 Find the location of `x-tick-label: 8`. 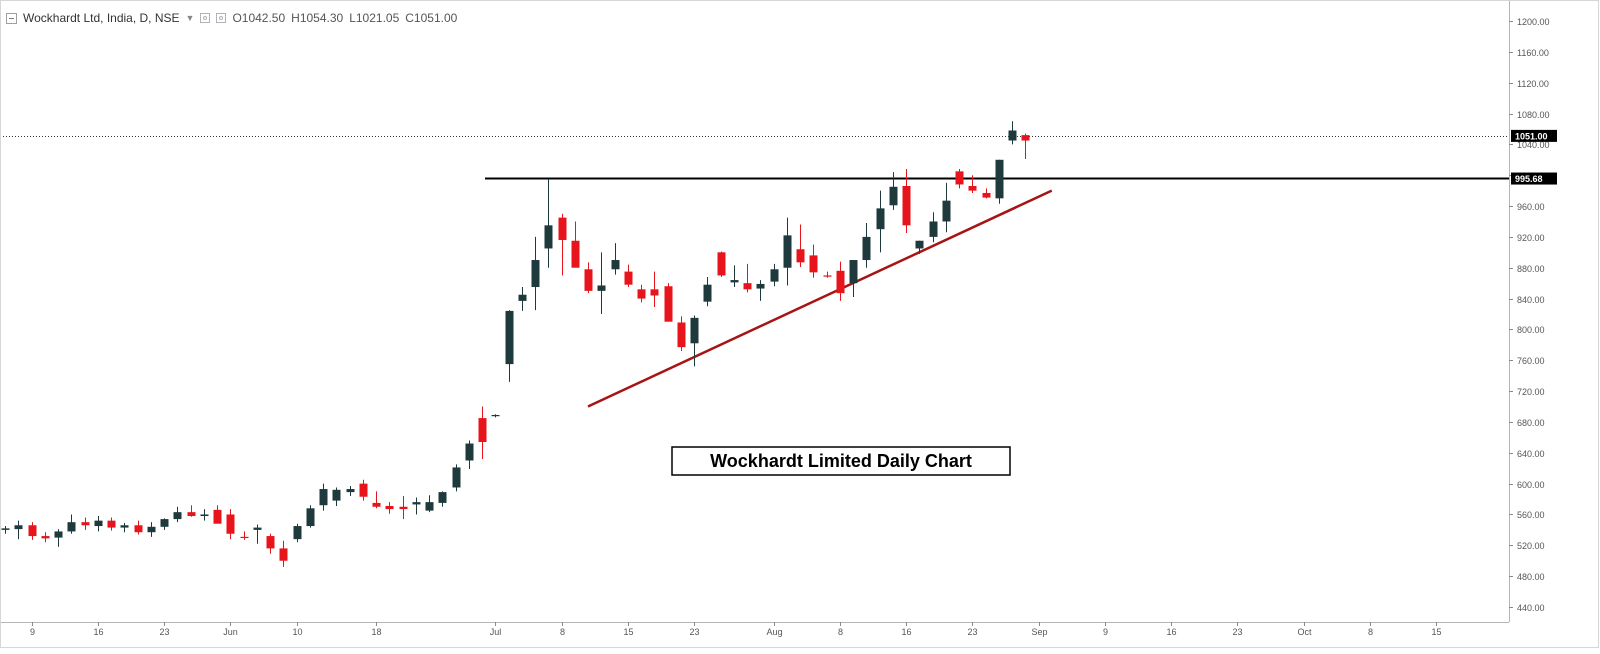

x-tick-label: 8 is located at coordinates (1370, 632).